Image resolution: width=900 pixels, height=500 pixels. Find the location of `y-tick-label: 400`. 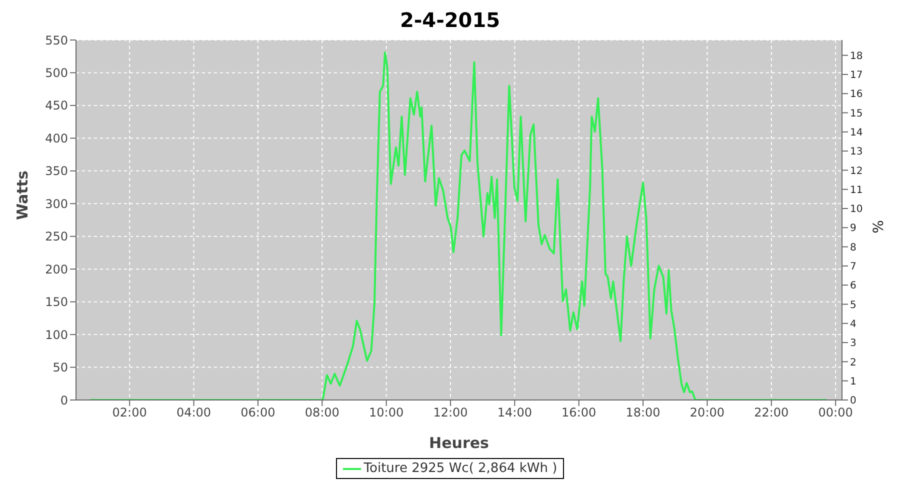

y-tick-label: 400 is located at coordinates (56, 138).